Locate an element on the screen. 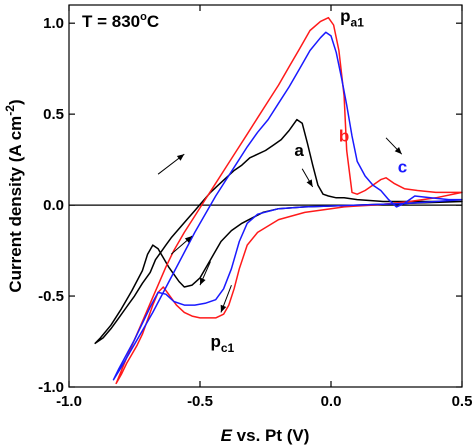 Image resolution: width=474 pixels, height=447 pixels. x-tick-label: 0.0 is located at coordinates (331, 401).